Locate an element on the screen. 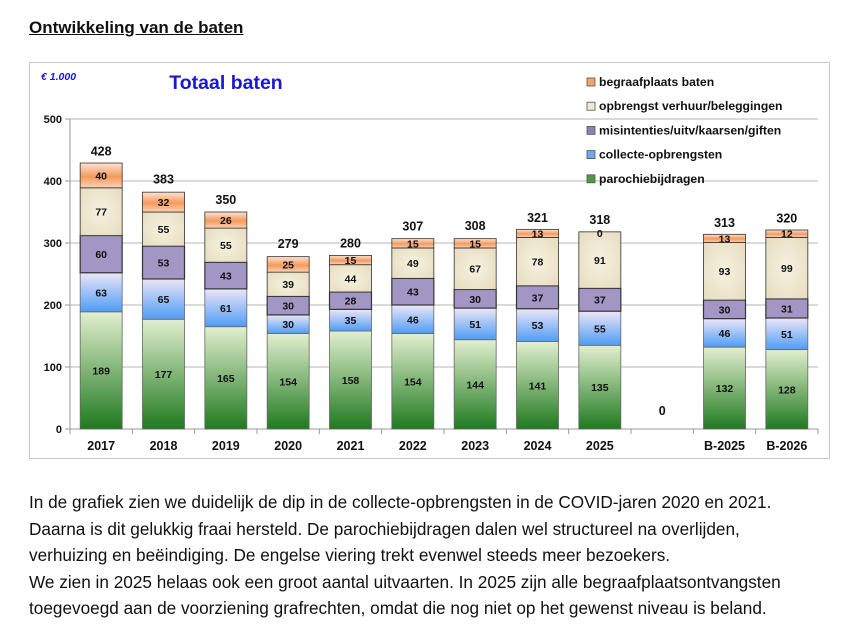  legend-item: misintenties/uitv/kaarsen/giften is located at coordinates (683, 130).